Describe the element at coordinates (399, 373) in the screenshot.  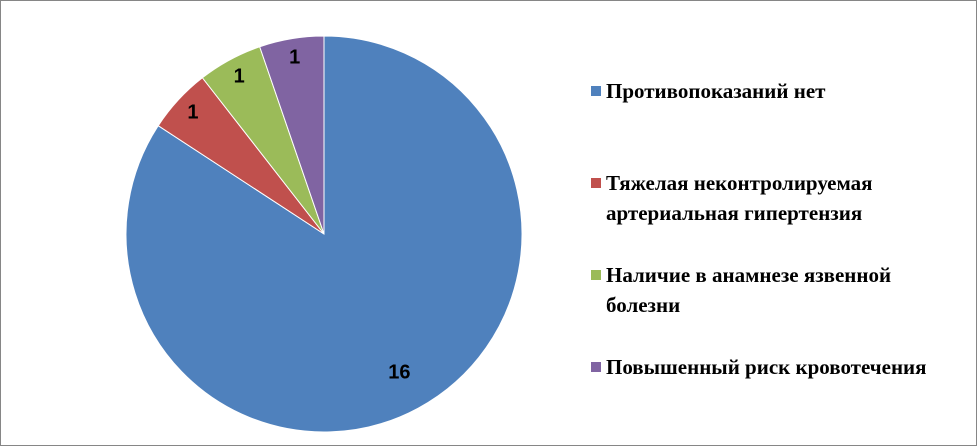
I see `data-label: 16` at that location.